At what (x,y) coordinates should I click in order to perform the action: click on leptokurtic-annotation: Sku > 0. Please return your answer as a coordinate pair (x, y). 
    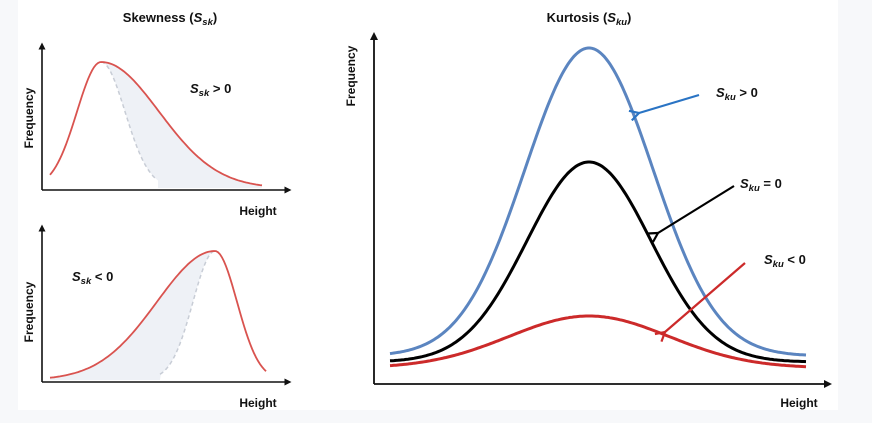
    Looking at the image, I should click on (737, 94).